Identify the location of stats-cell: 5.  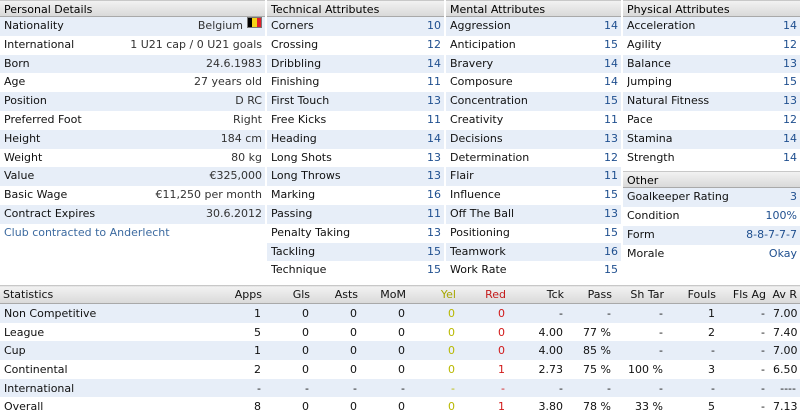
(257, 332).